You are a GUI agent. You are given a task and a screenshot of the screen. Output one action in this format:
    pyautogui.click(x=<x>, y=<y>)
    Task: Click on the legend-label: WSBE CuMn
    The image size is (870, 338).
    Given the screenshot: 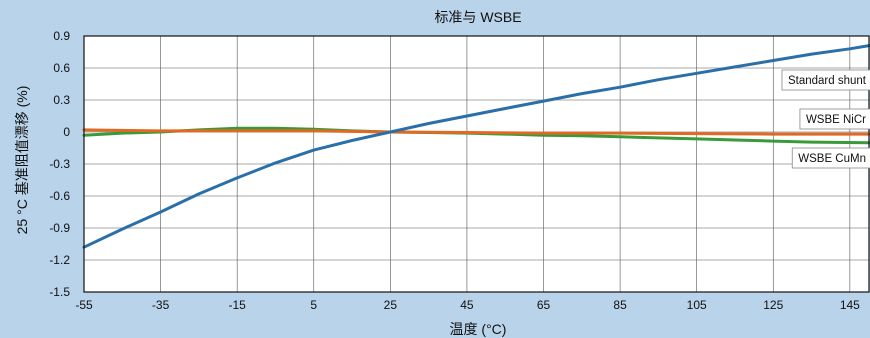 What is the action you would take?
    pyautogui.click(x=832, y=159)
    